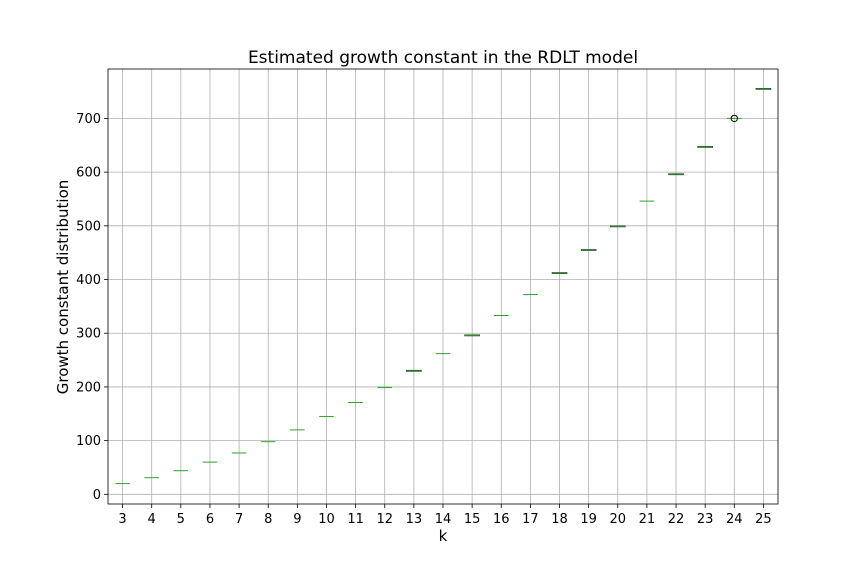  What do you see at coordinates (268, 519) in the screenshot?
I see `x-tick-label-8: 8` at bounding box center [268, 519].